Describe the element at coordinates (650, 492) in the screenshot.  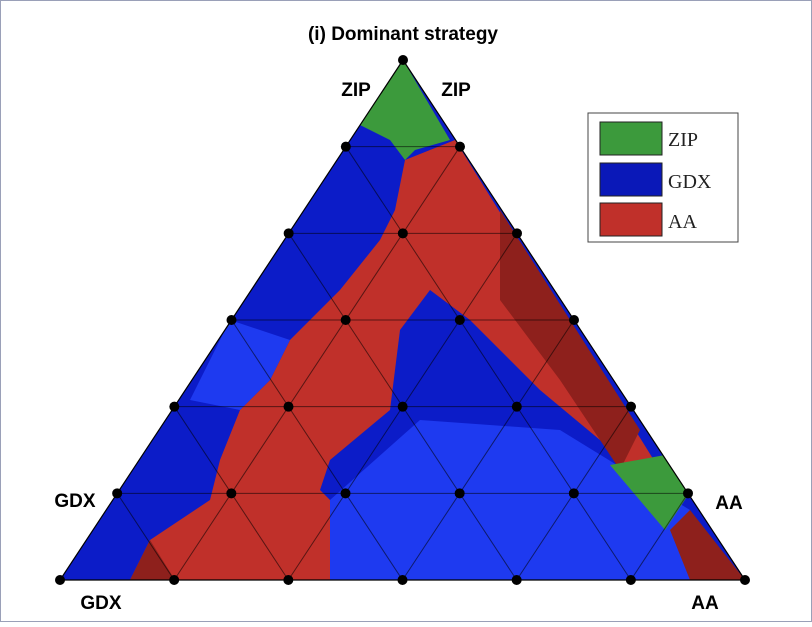
I see `zip-region-right` at that location.